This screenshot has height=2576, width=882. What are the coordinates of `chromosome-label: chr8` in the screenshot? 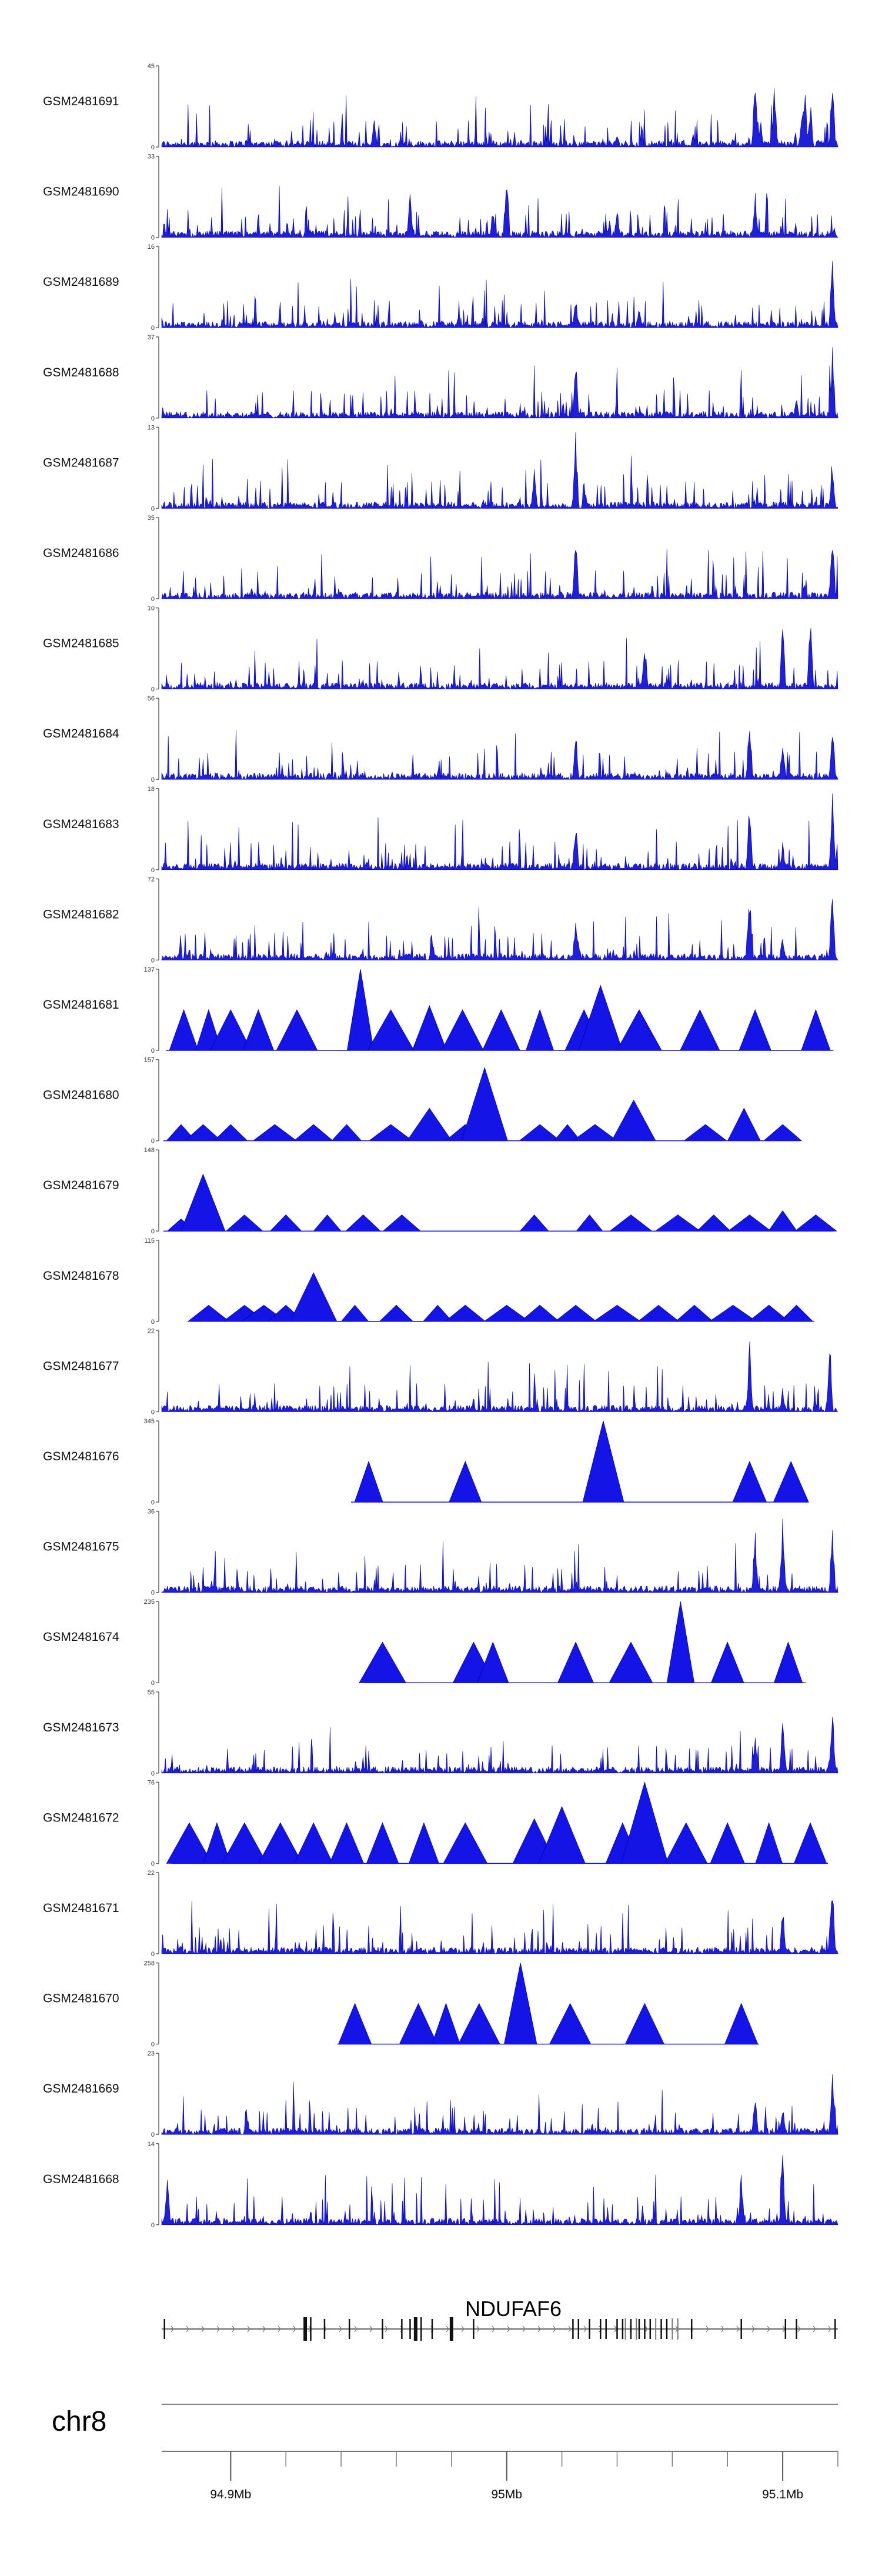 It's located at (79, 2421).